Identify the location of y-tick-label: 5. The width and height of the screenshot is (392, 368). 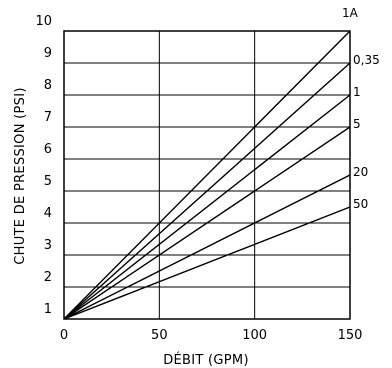
(48, 181).